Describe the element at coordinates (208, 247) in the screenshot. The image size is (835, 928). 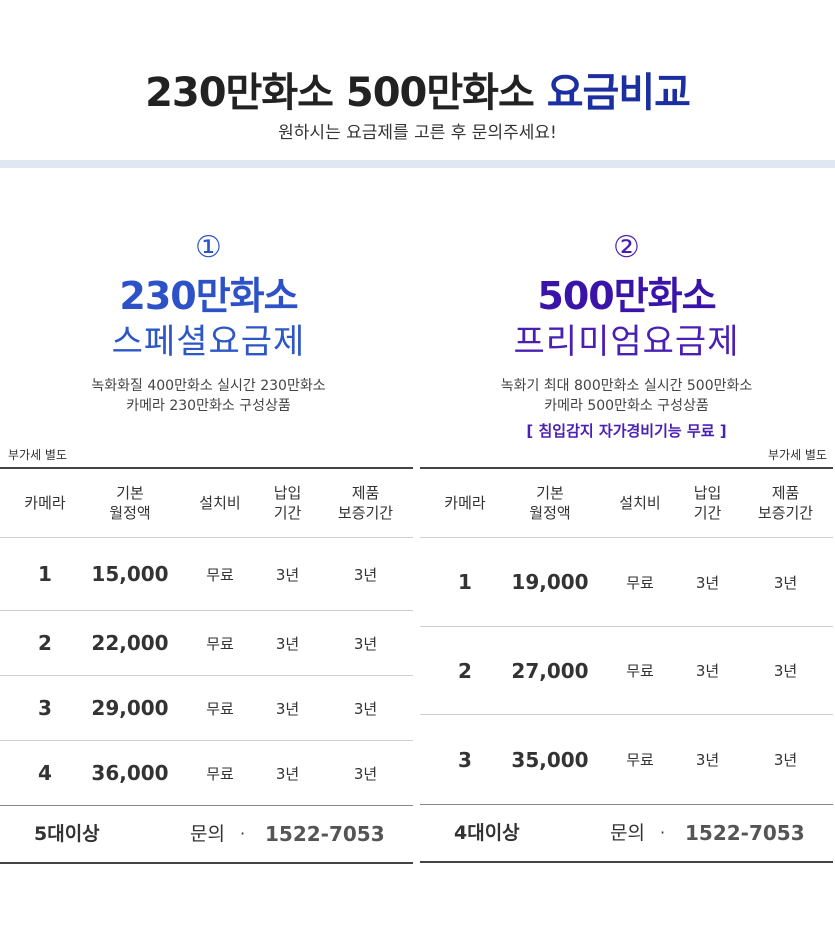
I see `plan-number: ①` at that location.